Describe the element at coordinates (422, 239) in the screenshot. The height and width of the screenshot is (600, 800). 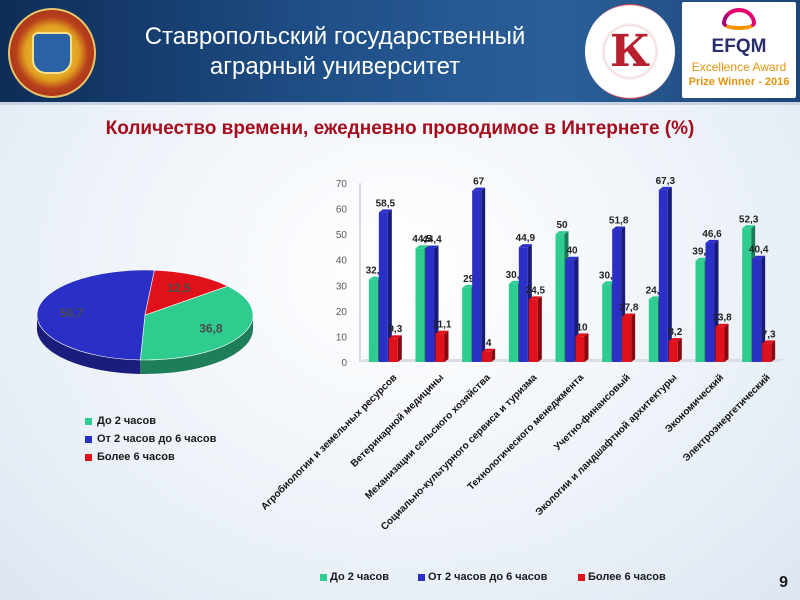
I see `bar-value-label: 44,5` at that location.